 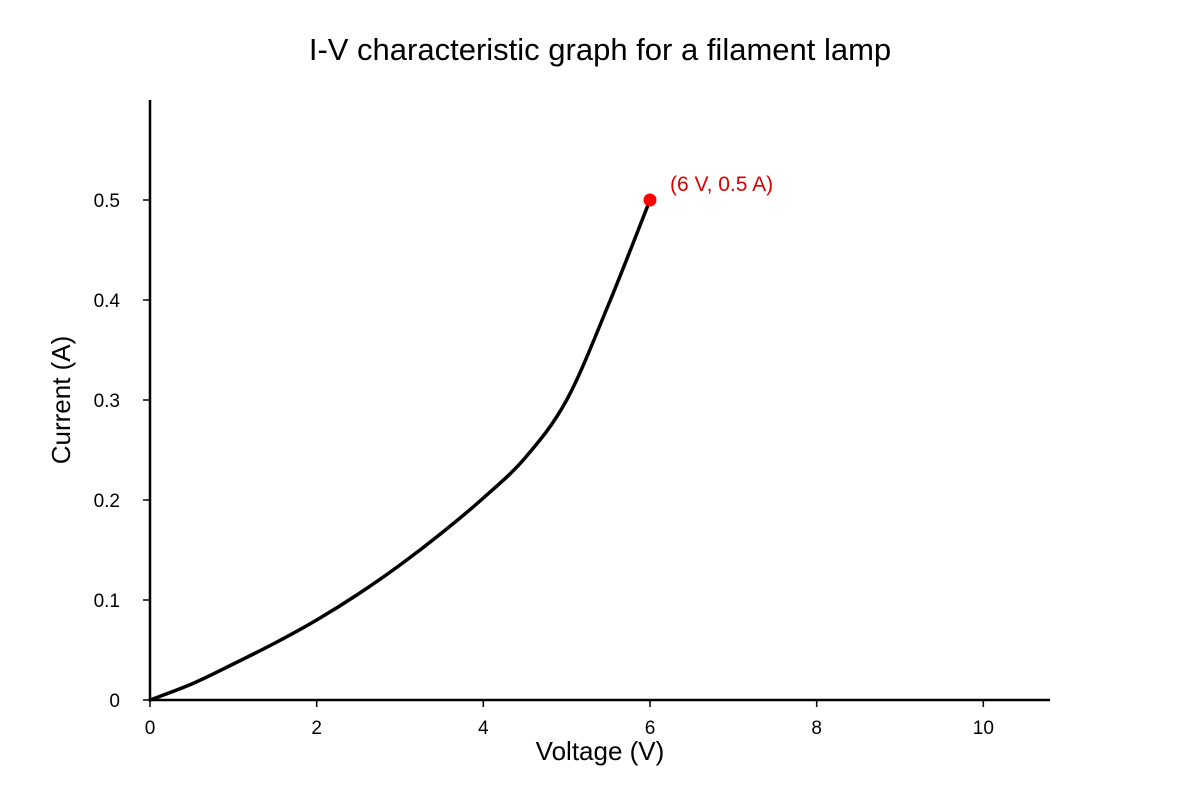 I want to click on x-tick-label: 6, so click(x=650, y=728).